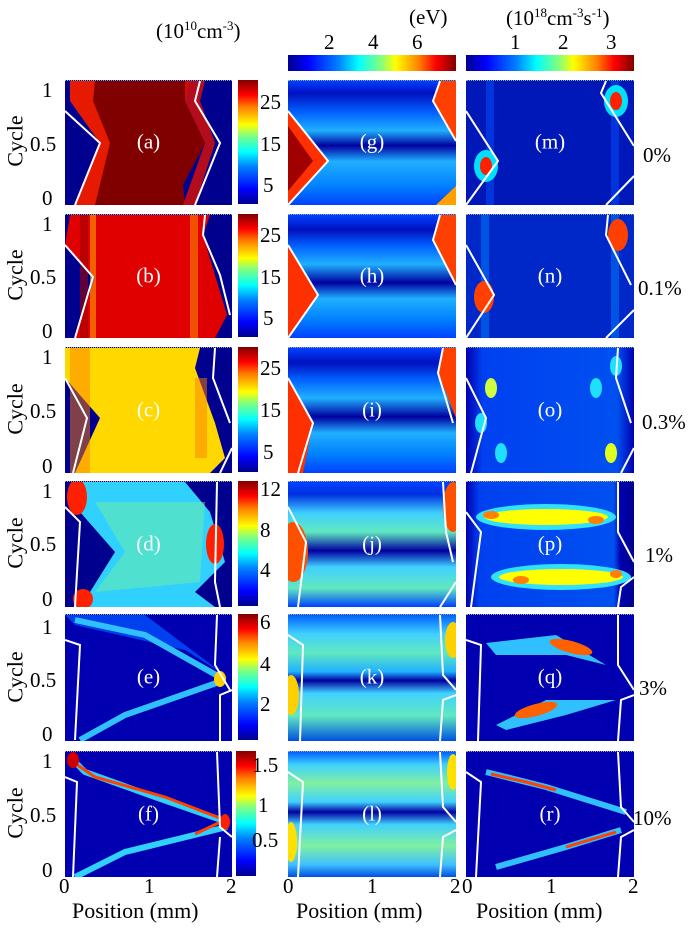 Image resolution: width=700 pixels, height=928 pixels. Describe the element at coordinates (428, 17) in the screenshot. I see `te-unit-label: (eV)` at that location.